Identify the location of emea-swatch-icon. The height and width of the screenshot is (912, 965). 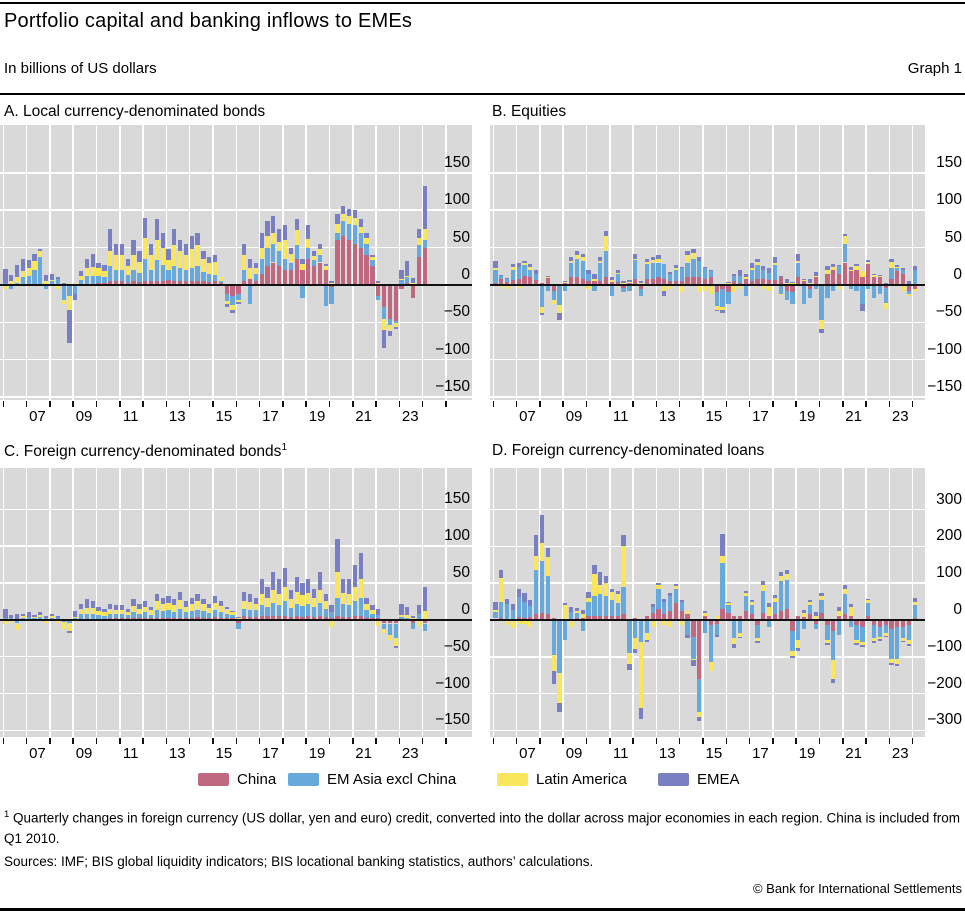
(673, 779).